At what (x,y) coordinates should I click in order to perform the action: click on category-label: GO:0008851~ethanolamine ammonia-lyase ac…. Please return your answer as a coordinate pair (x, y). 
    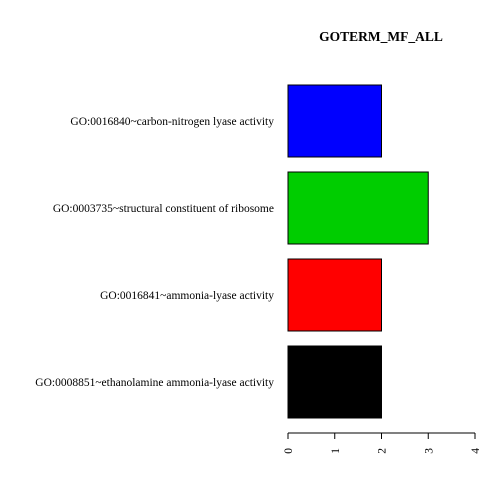
    Looking at the image, I should click on (154, 383).